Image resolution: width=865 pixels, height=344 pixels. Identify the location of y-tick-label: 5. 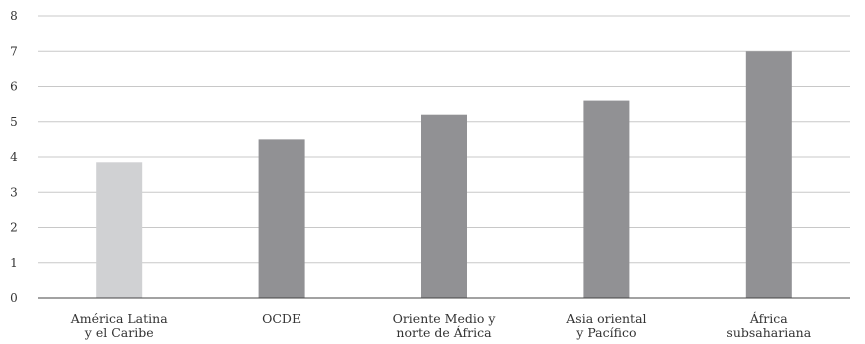
(14, 122).